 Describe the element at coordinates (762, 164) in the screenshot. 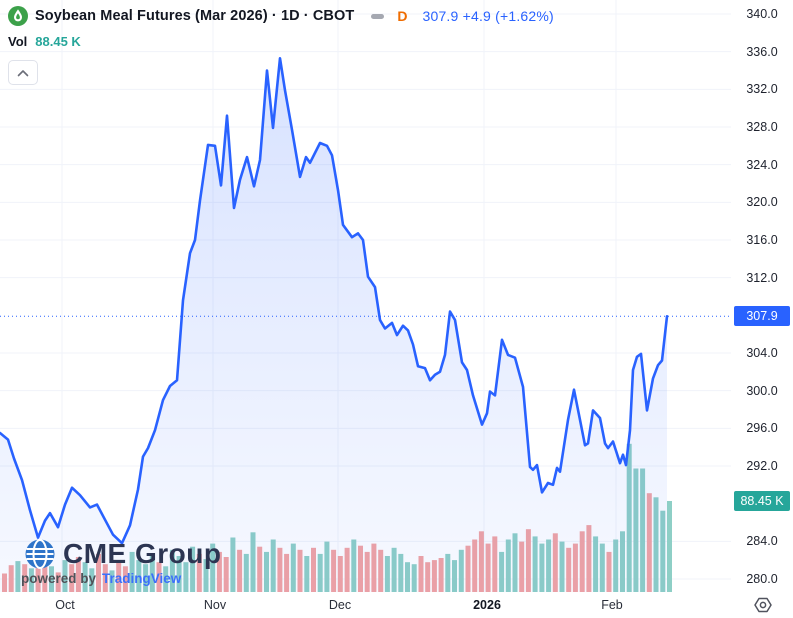

I see `y-tick-label: 324.0` at that location.